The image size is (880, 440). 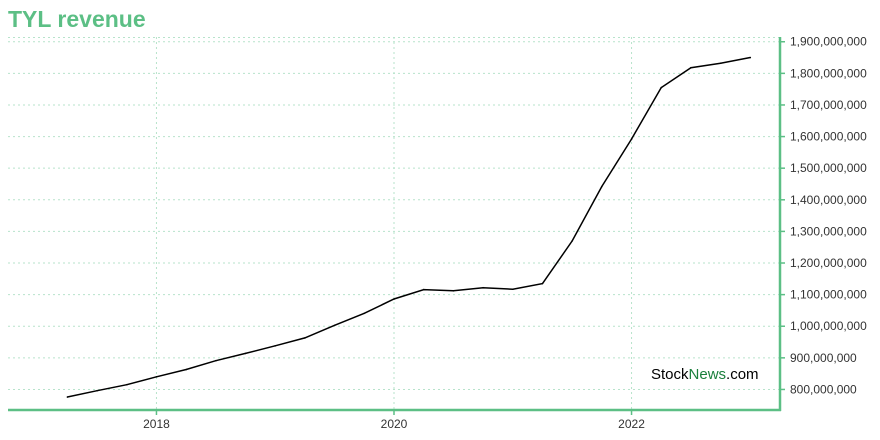 What do you see at coordinates (394, 424) in the screenshot?
I see `x-tick-label: 2020` at bounding box center [394, 424].